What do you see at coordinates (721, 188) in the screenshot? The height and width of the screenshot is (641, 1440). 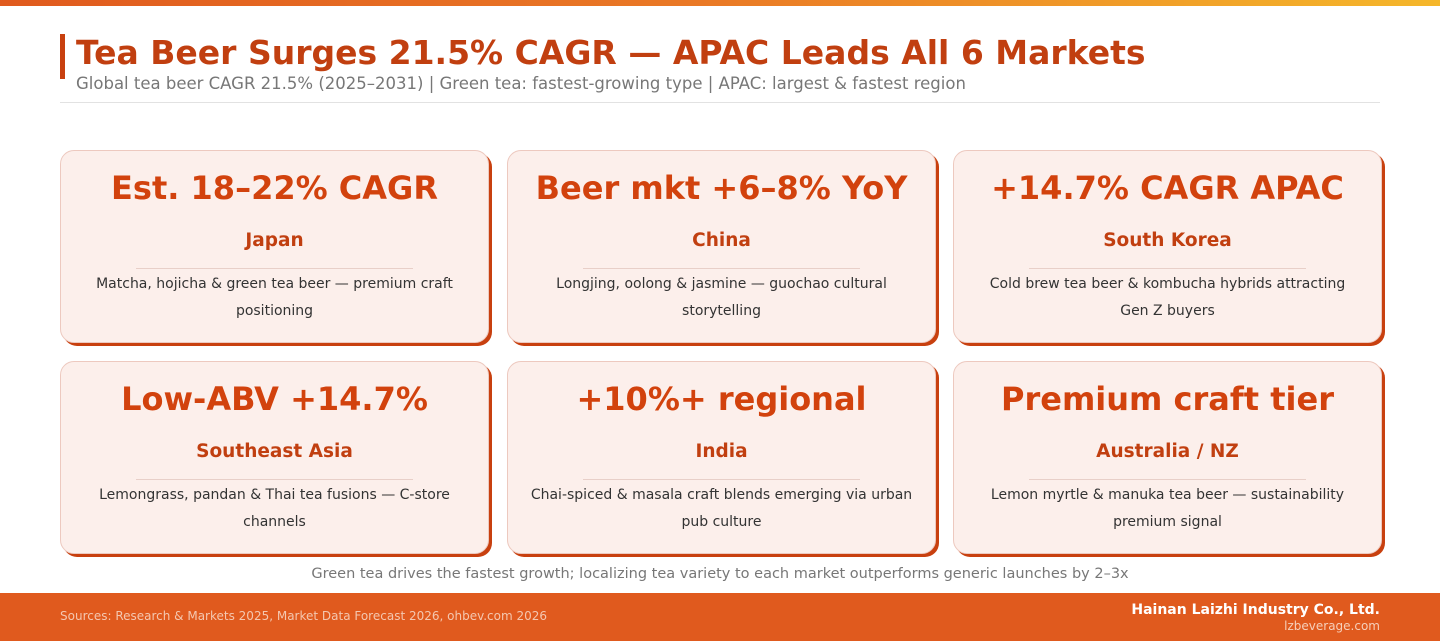 I see `card-metric: Beer mkt +6–8% YoY` at bounding box center [721, 188].